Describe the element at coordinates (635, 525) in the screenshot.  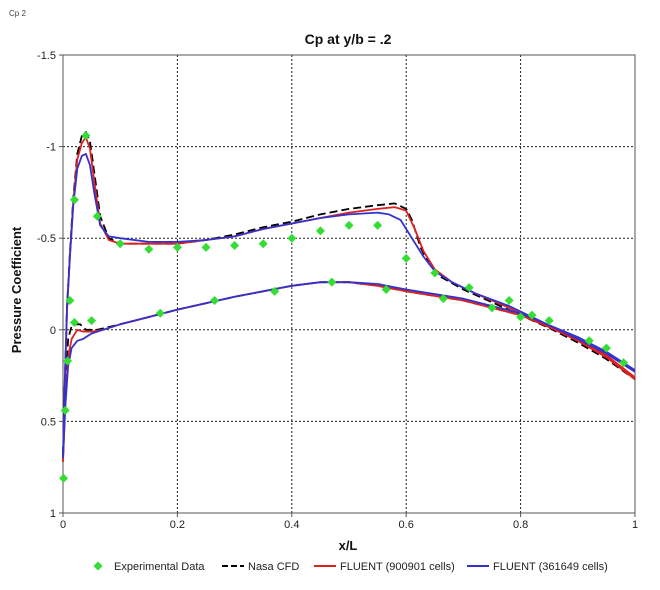
I see `x-tick-label: 1` at that location.